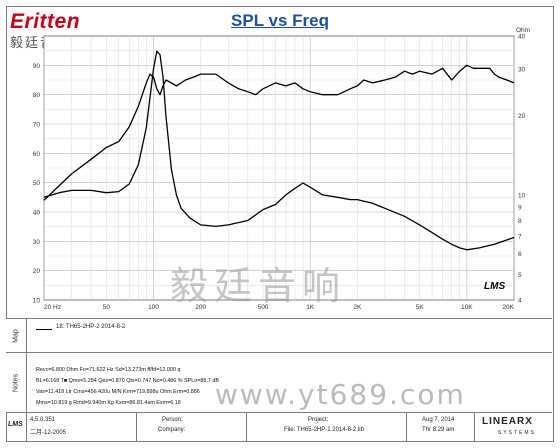 Image resolution: width=560 pixels, height=448 pixels. I want to click on x-tick-label: 500, so click(263, 307).